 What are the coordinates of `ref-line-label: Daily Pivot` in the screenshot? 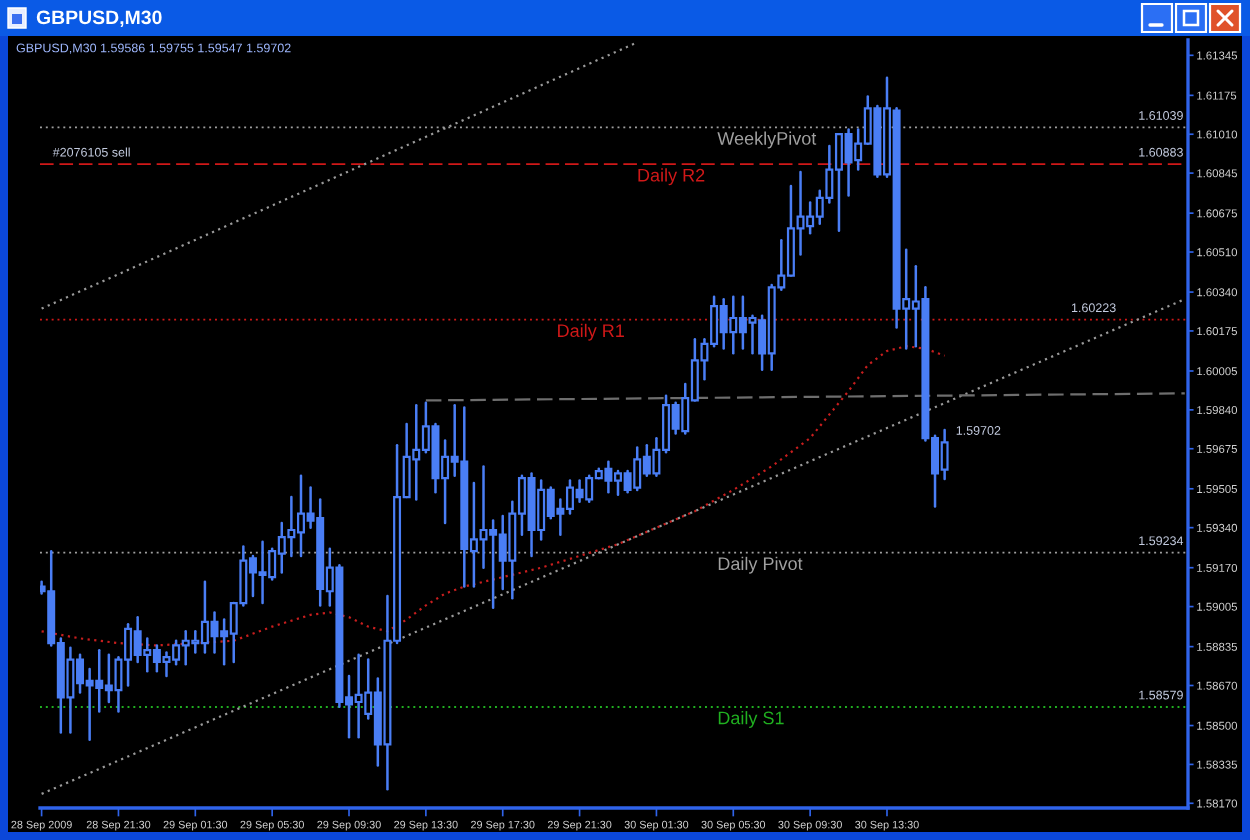 It's located at (760, 565).